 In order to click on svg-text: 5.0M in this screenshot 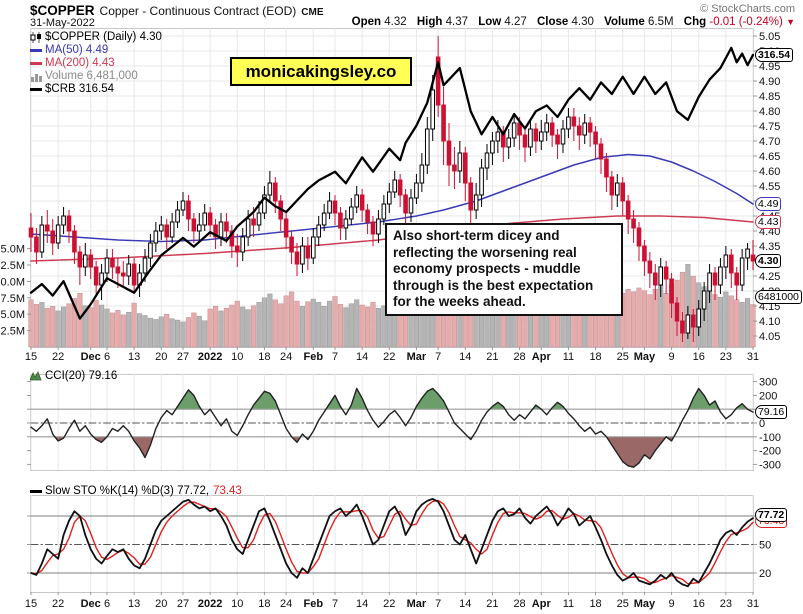, I will do `click(13, 315)`.